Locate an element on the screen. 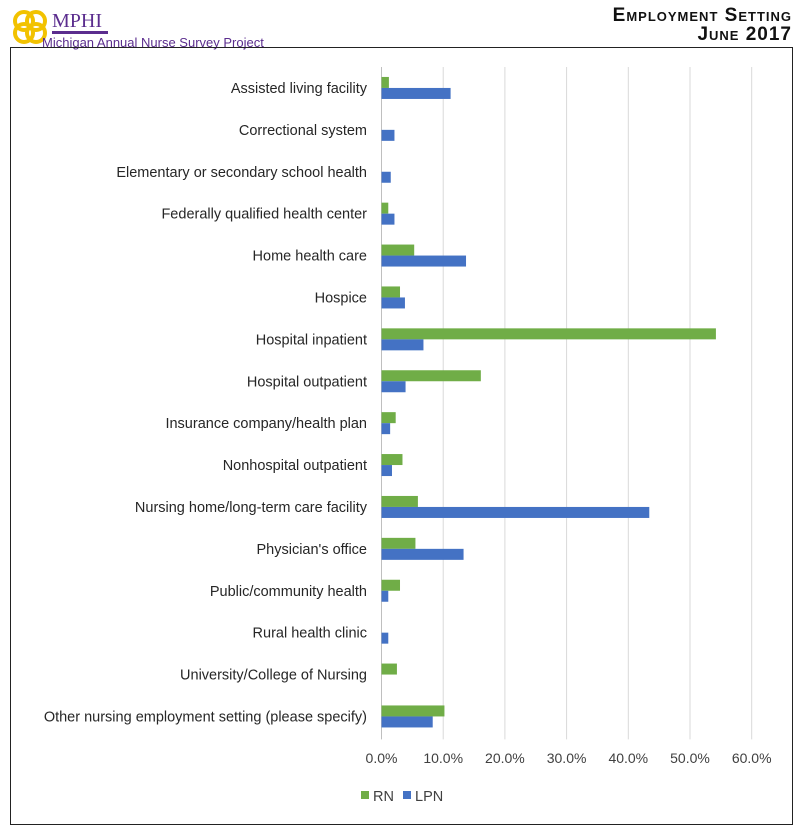  x-tick-label: 30.0% is located at coordinates (567, 758).